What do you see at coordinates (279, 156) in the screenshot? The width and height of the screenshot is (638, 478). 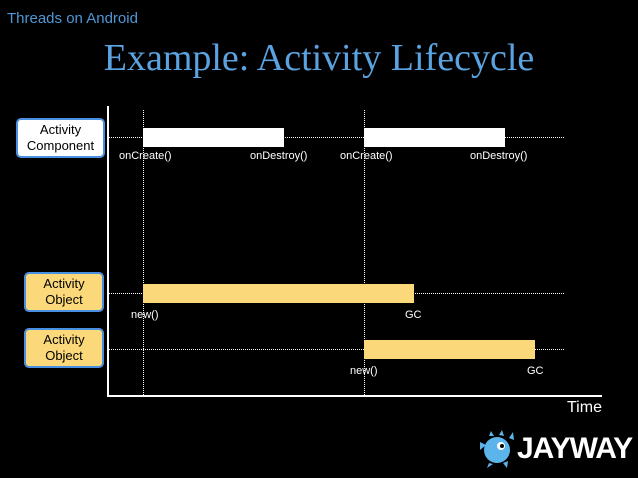 I see `event-ondestroy-1: onDestroy()` at bounding box center [279, 156].